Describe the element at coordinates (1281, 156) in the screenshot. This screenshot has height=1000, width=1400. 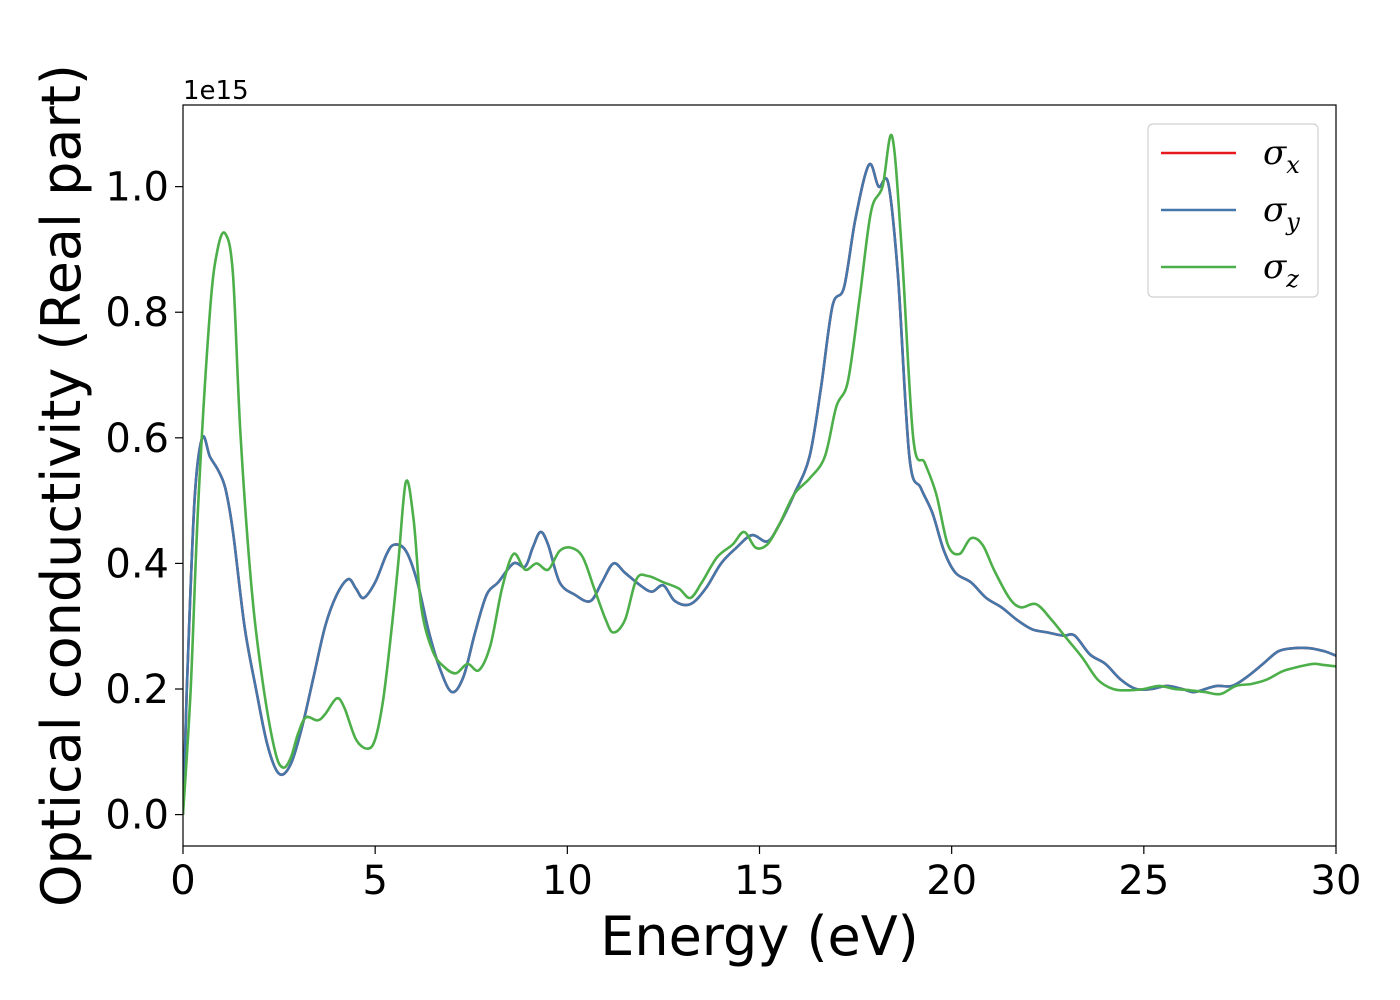
I see `legend-label-x: σx` at that location.